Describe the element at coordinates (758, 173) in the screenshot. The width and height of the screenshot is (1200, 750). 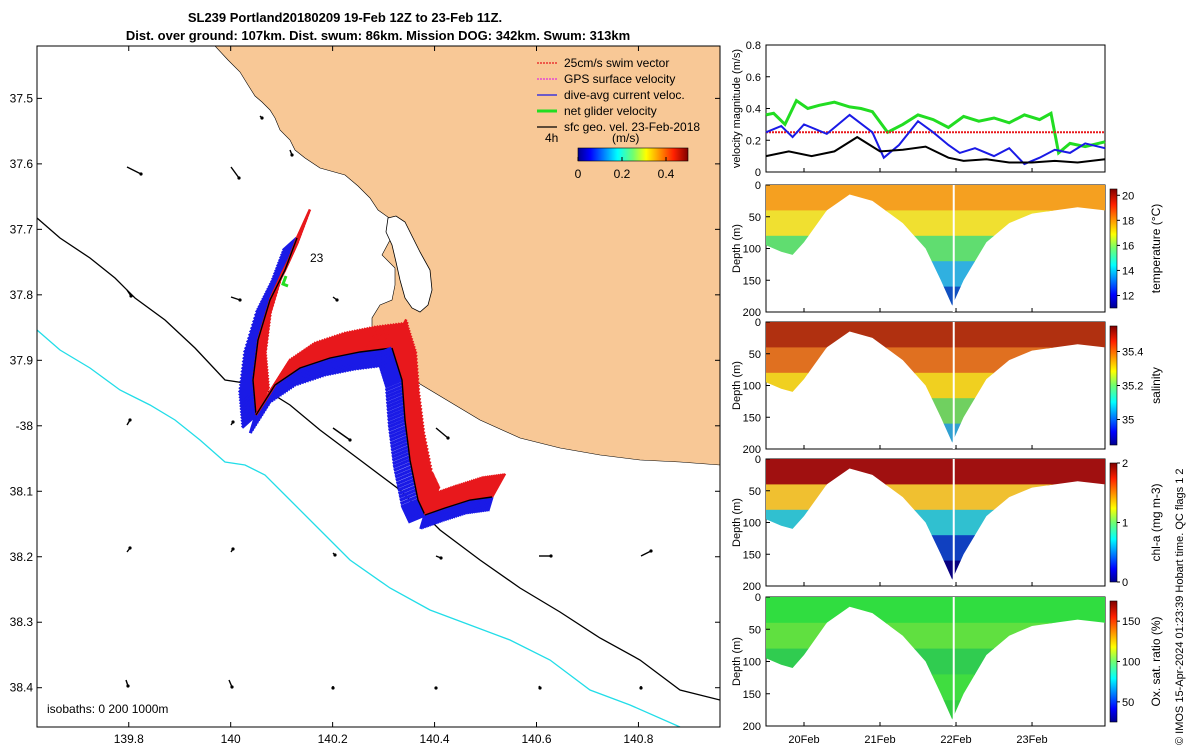
I see `y-tick-label: 0` at that location.